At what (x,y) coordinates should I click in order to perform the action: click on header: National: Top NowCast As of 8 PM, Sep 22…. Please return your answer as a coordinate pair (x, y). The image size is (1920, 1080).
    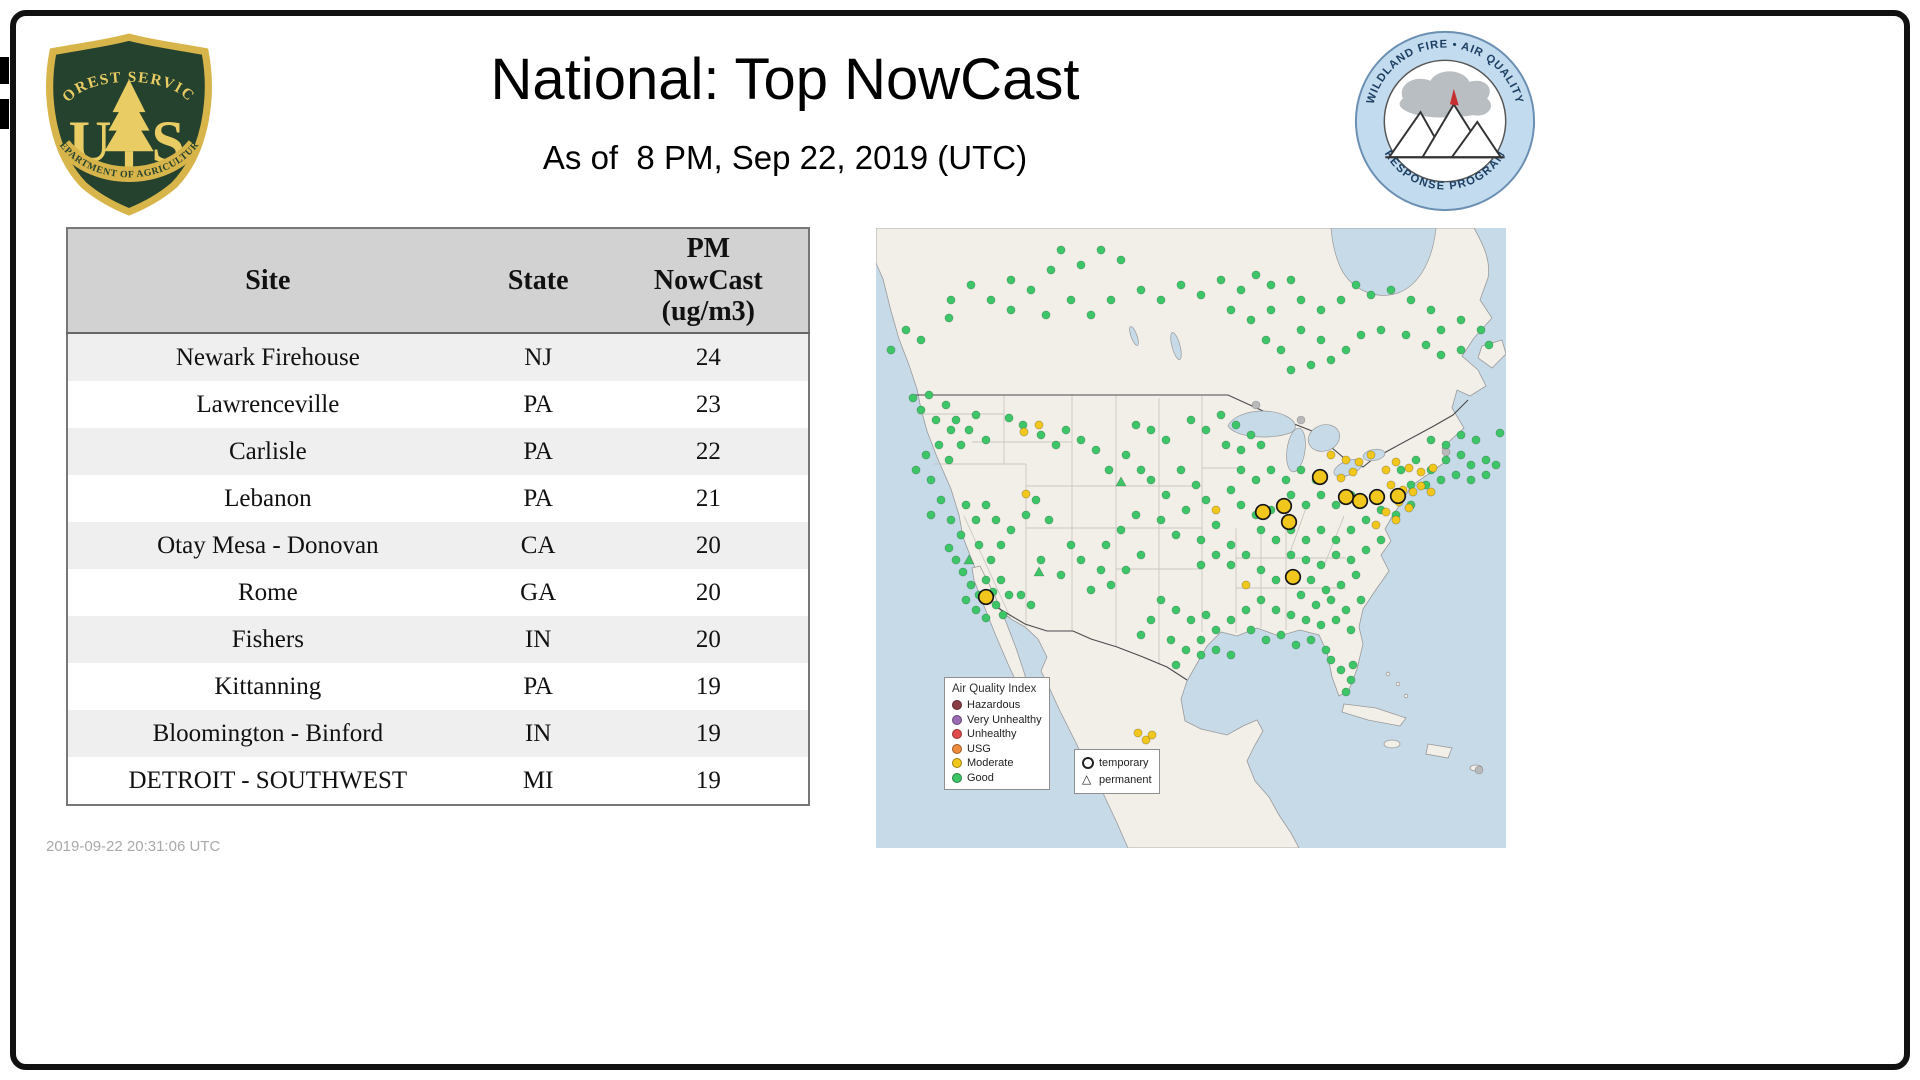
    Looking at the image, I should click on (785, 112).